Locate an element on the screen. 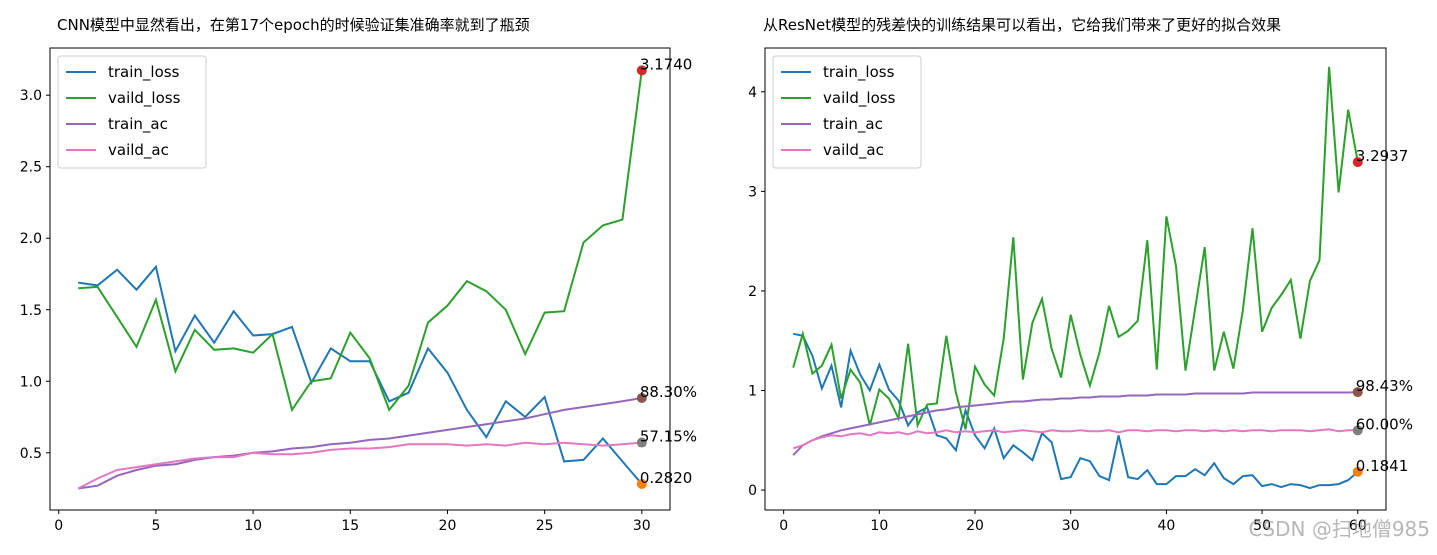 The height and width of the screenshot is (555, 1437). y-tick-label: 1.5 is located at coordinates (31, 311).